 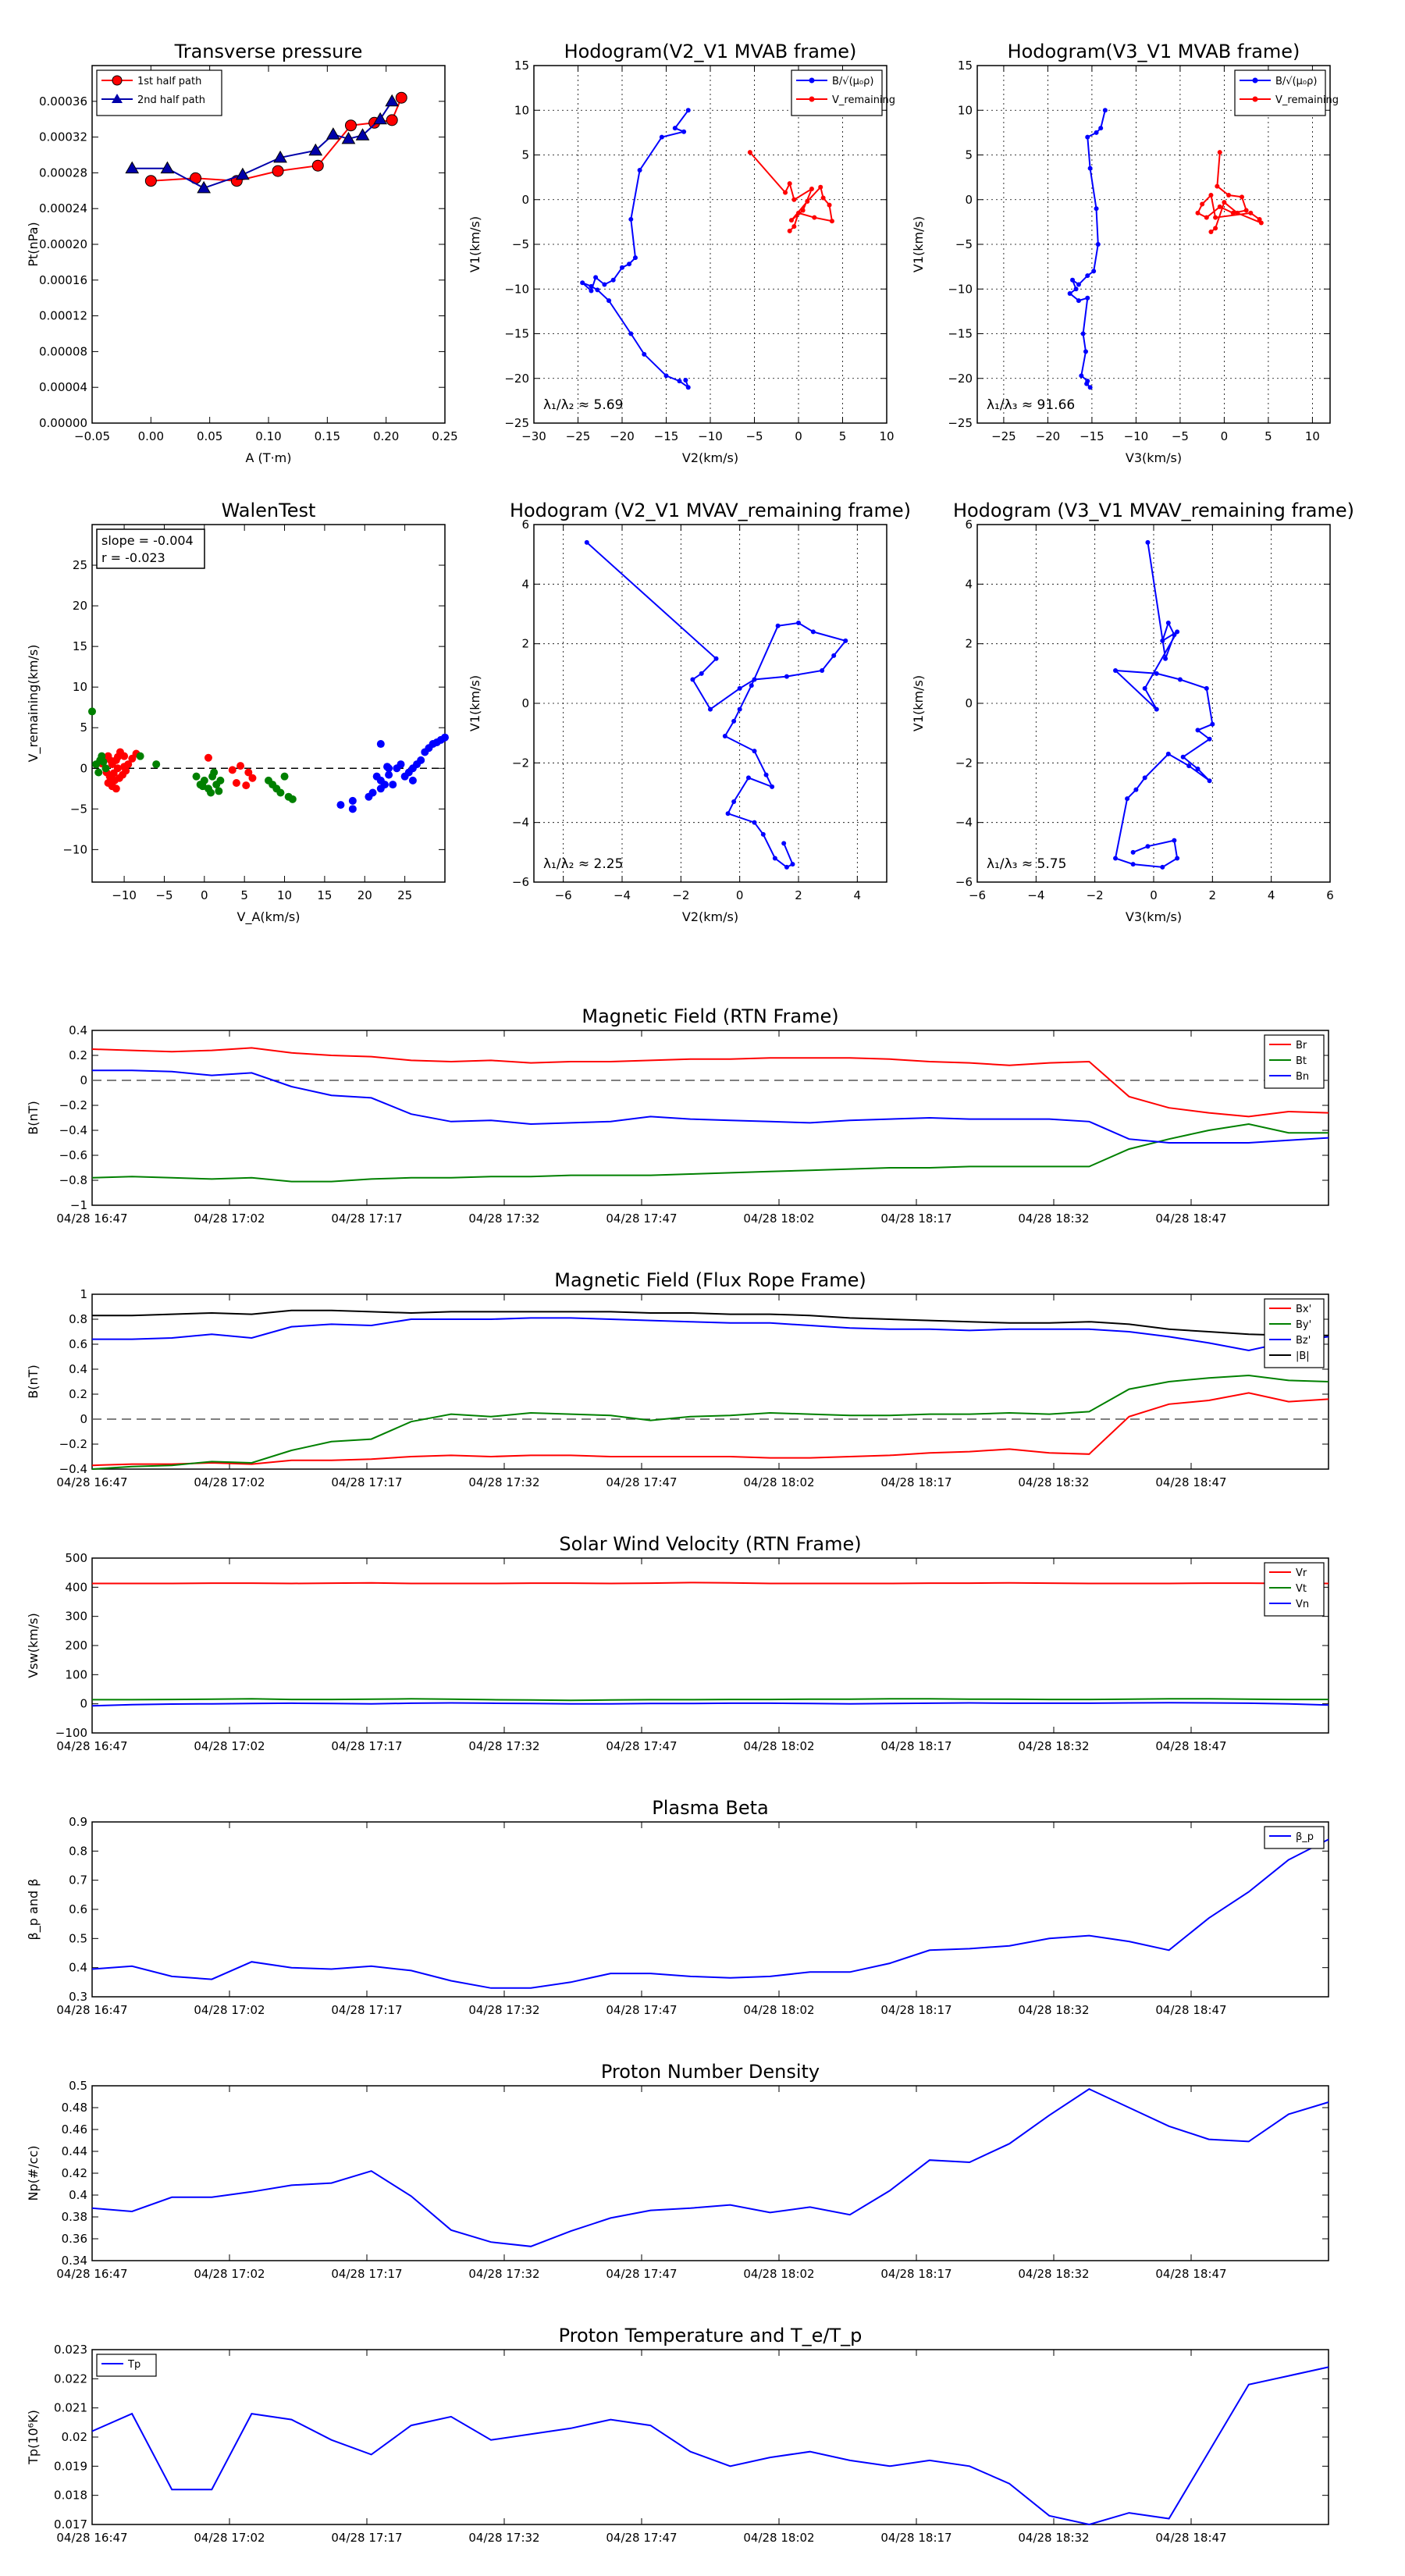 What do you see at coordinates (667, 436) in the screenshot?
I see `hodogram-v2-v1-mvab-x-tick-label: −15` at bounding box center [667, 436].